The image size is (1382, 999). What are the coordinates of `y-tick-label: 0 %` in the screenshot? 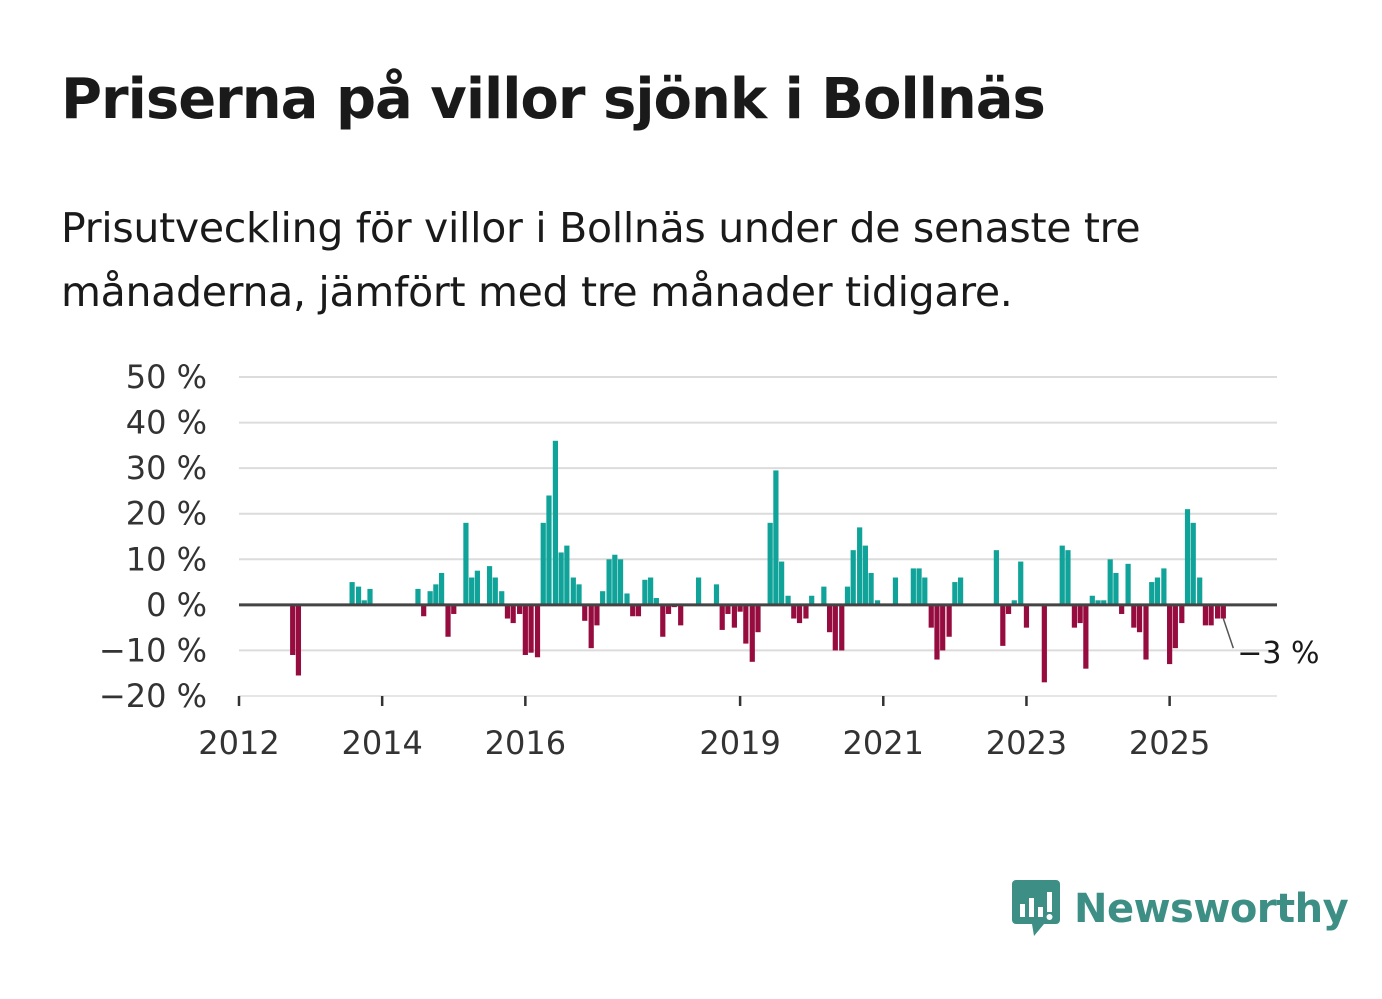 It's located at (176, 605).